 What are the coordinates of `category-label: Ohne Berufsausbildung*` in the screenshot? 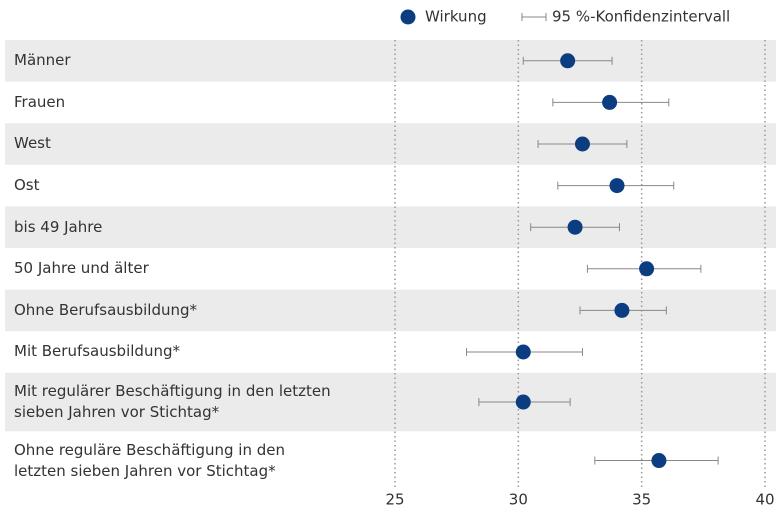 It's located at (106, 309).